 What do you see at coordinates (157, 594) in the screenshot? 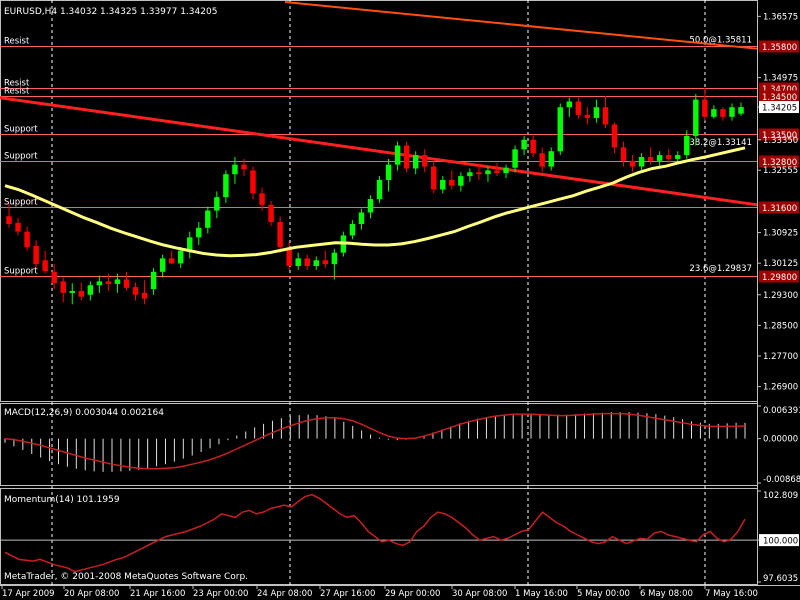
I see `date-label: 21 Apr 16:00` at bounding box center [157, 594].